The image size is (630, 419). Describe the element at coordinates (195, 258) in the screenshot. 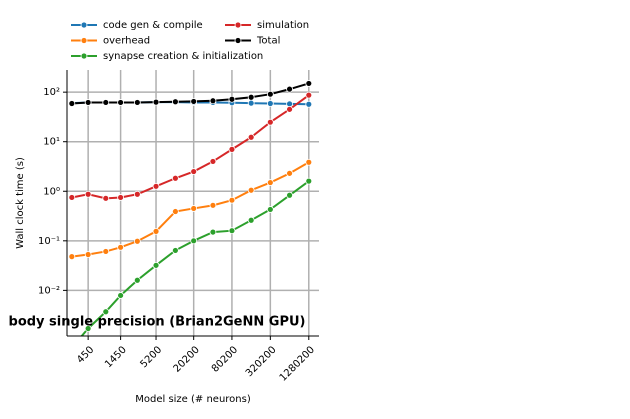

I see `series-line` at that location.